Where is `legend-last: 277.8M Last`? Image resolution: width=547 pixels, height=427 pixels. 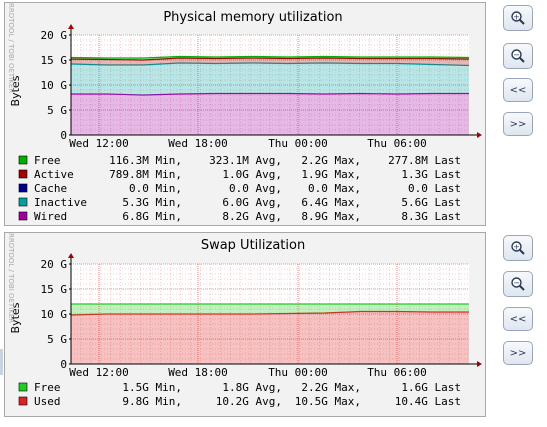 legend-last: 277.8M Last is located at coordinates (424, 160).